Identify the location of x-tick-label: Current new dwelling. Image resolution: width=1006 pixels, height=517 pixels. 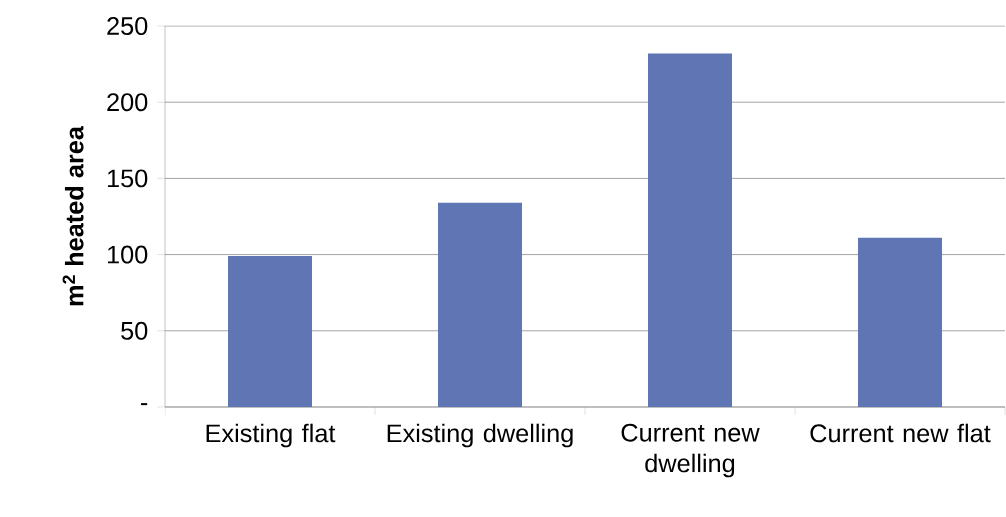
(690, 450).